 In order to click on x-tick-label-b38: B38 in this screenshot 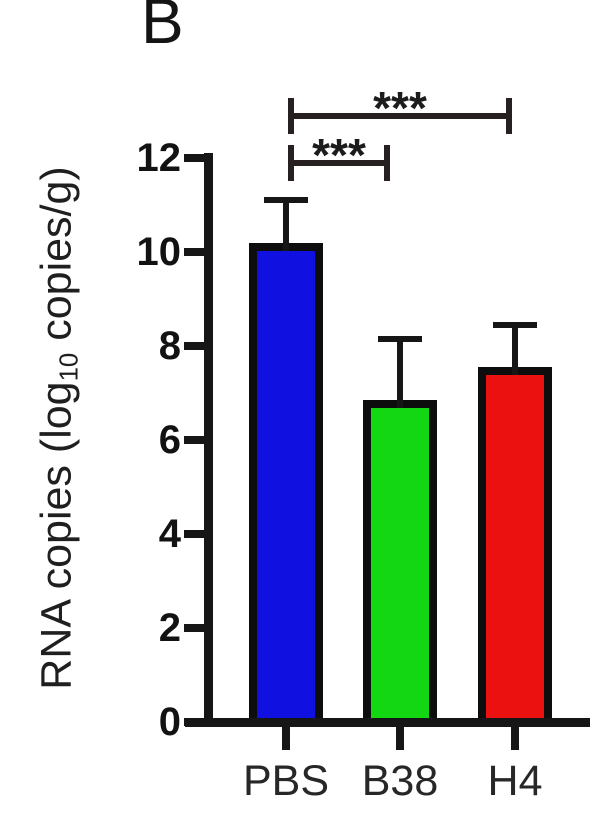, I will do `click(400, 781)`.